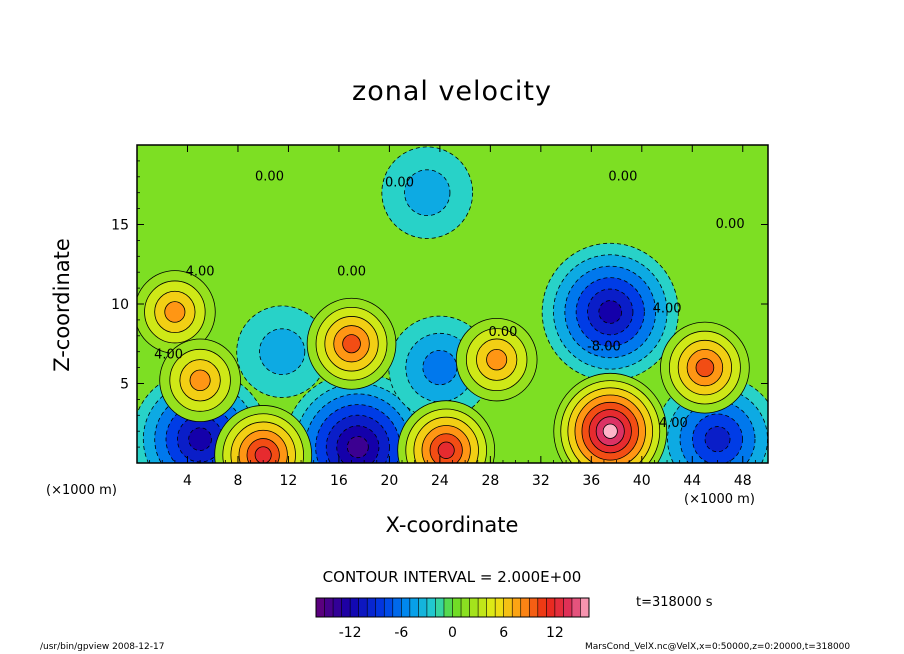 The width and height of the screenshot is (904, 654). I want to click on colorbar-tick-label: -6, so click(401, 633).